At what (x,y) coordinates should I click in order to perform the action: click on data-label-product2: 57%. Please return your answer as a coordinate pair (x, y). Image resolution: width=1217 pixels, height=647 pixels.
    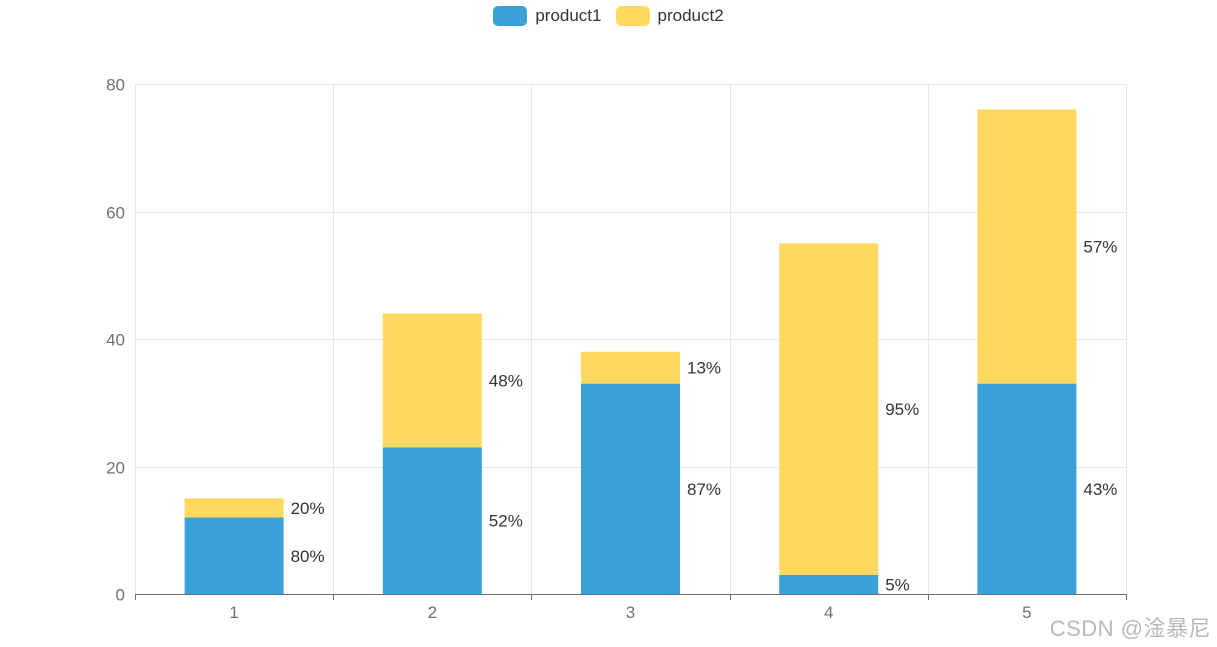
    Looking at the image, I should click on (1100, 247).